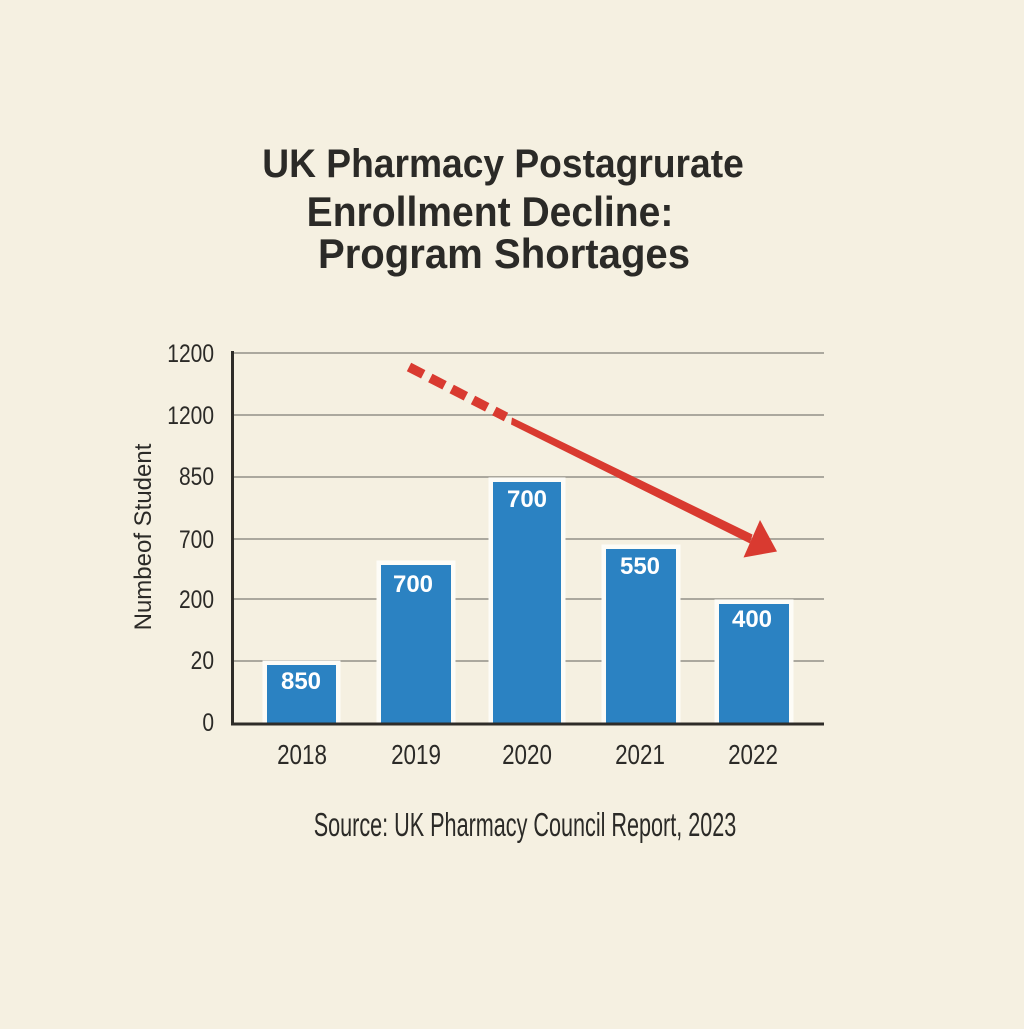  What do you see at coordinates (143, 536) in the screenshot?
I see `svg-text: Numbeof Student` at bounding box center [143, 536].